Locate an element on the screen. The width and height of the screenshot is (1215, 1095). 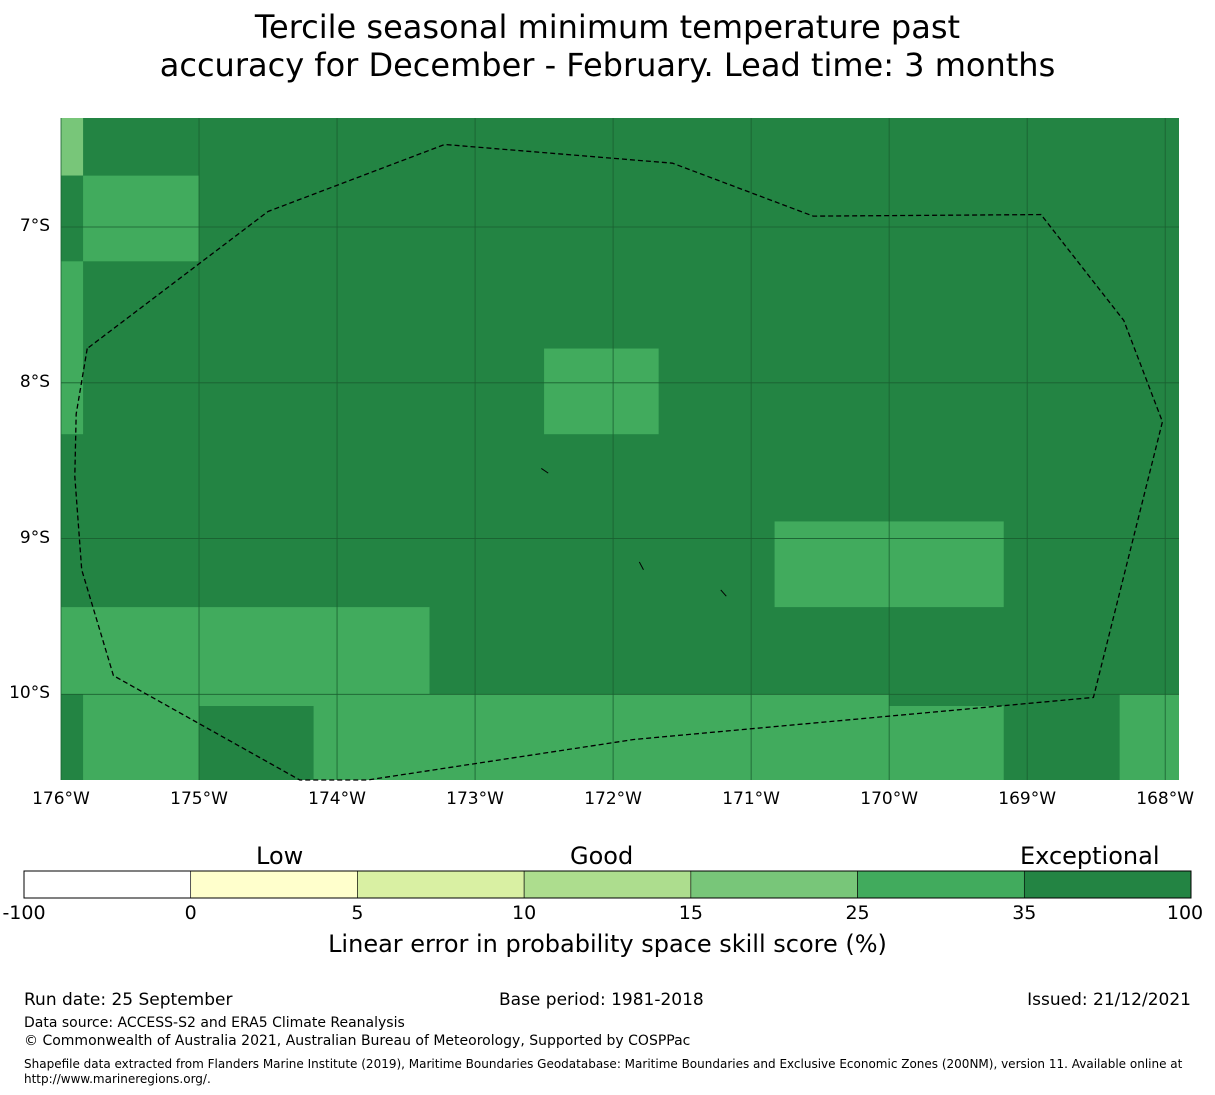
category-good: Good is located at coordinates (602, 856).